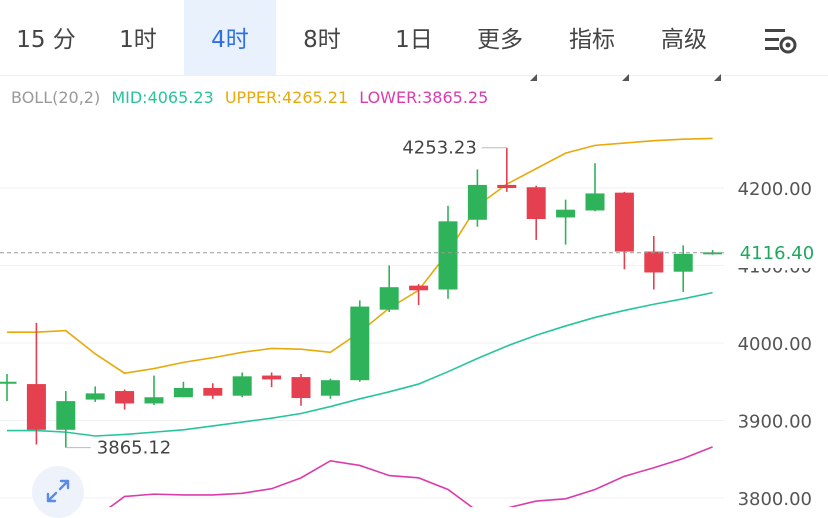  I want to click on current-price-label: 4116.40, so click(777, 254).